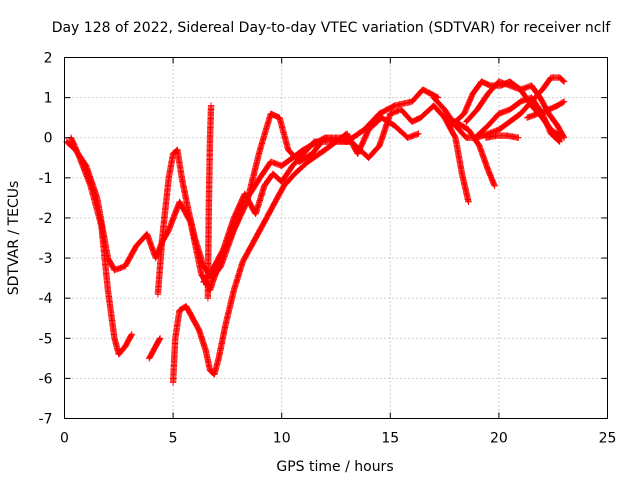 This screenshot has height=480, width=640. What do you see at coordinates (46, 339) in the screenshot?
I see `y-tick-label: -5` at bounding box center [46, 339].